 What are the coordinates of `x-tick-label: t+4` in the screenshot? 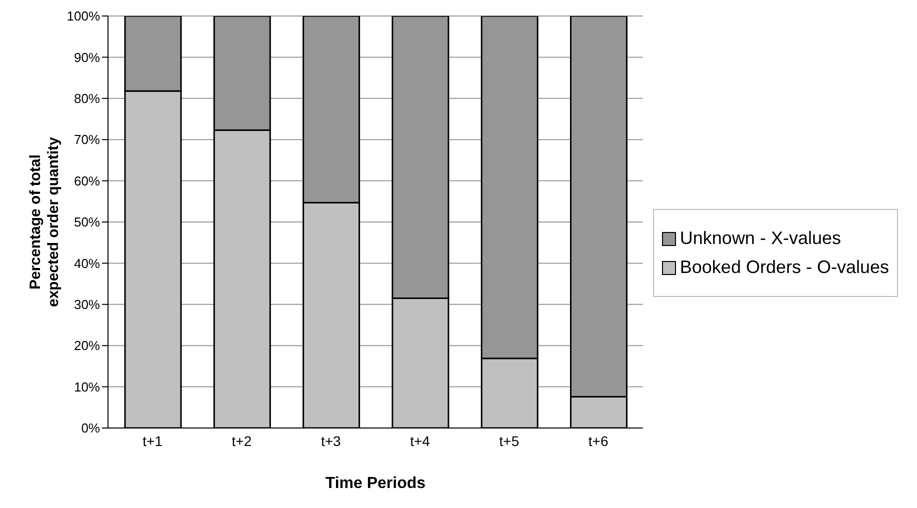 It's located at (420, 440).